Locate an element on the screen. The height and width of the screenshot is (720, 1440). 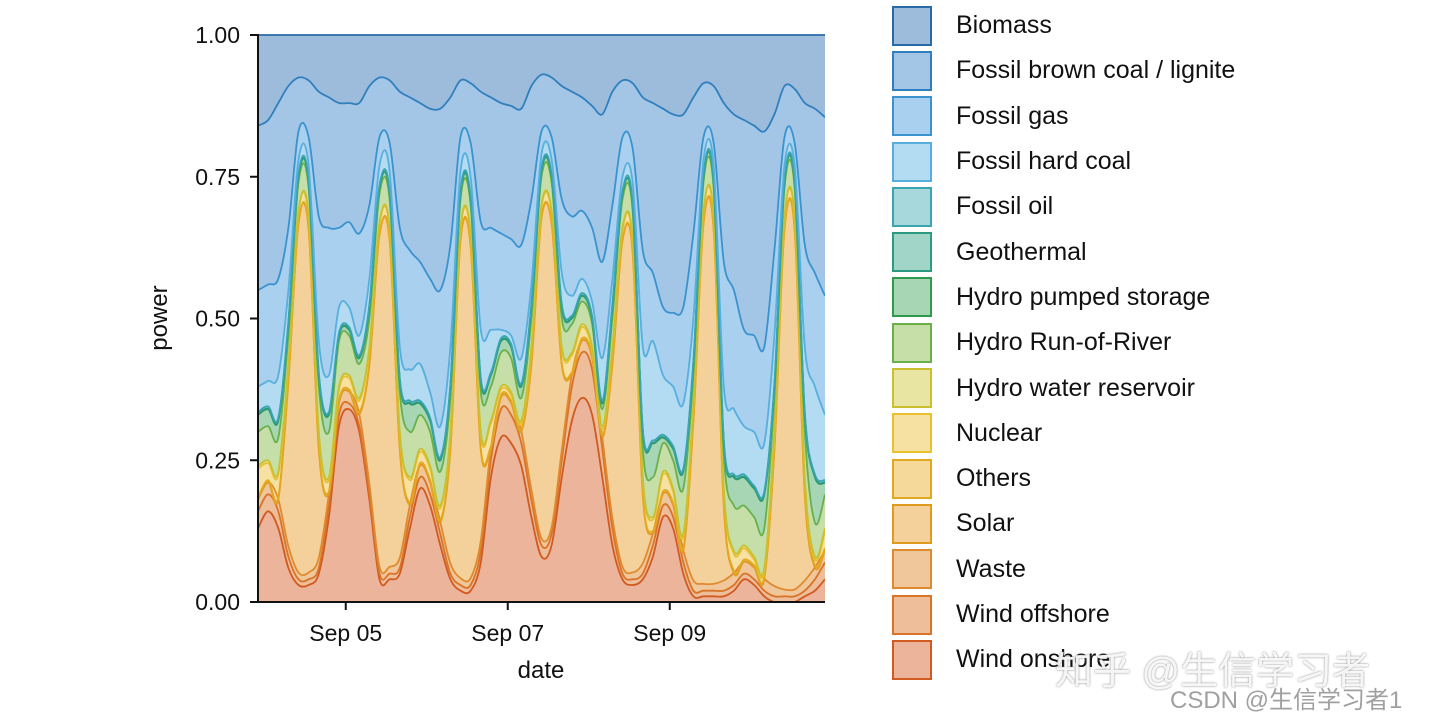
legend-item: Fossil hard coal is located at coordinates (1063, 161).